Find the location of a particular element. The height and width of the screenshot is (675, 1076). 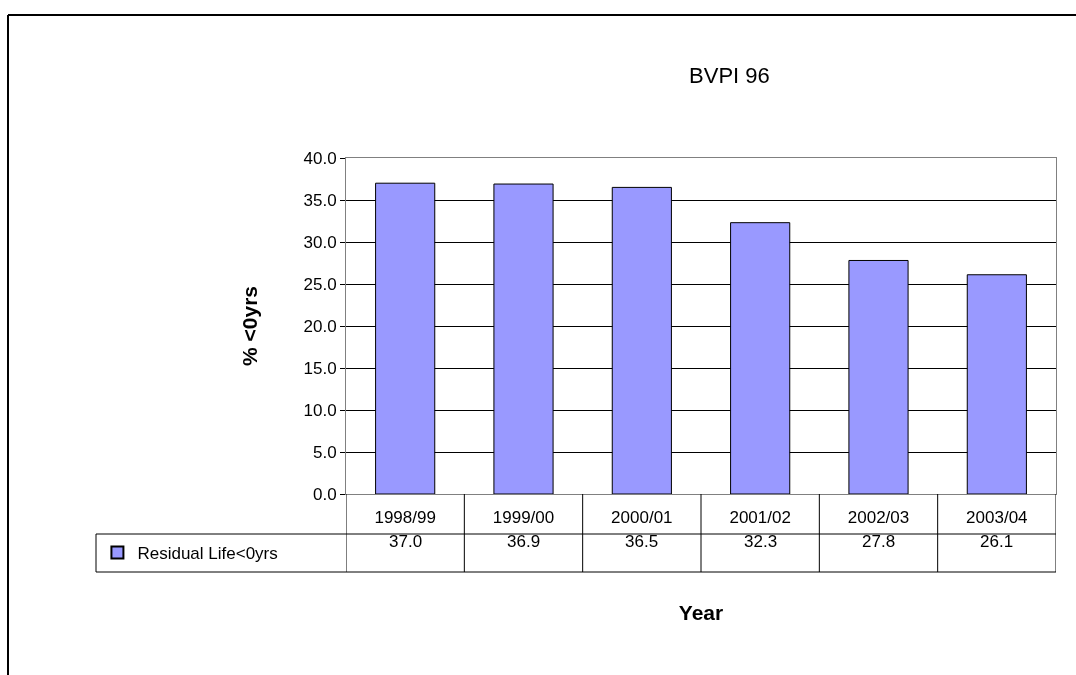

chart-title: BVPI 96 is located at coordinates (729, 75).